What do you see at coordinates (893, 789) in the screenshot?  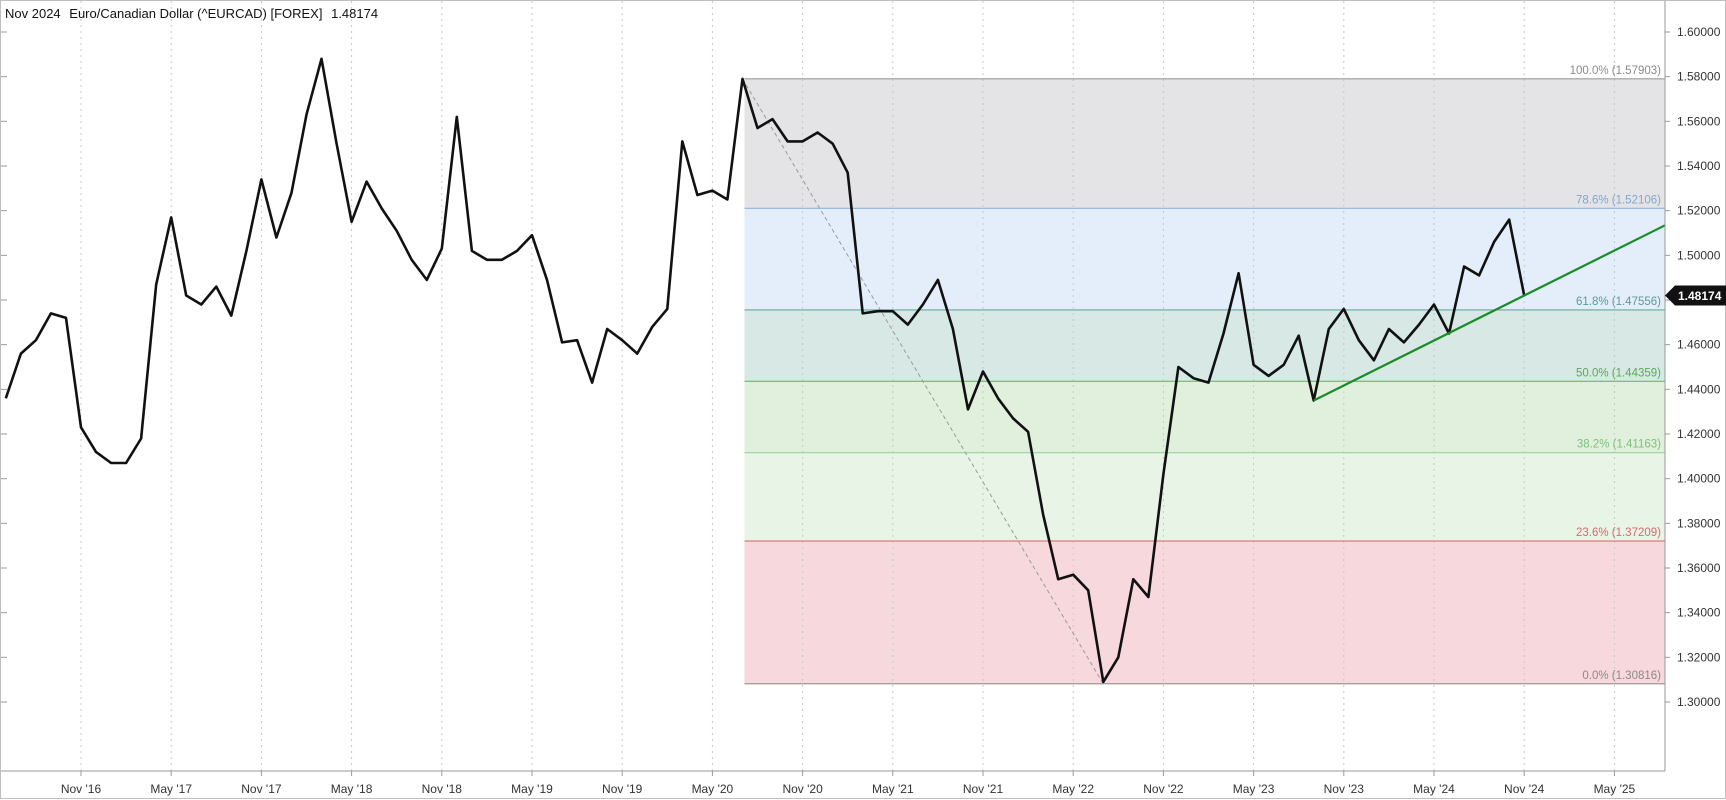 I see `x-tick-label: May '21` at bounding box center [893, 789].